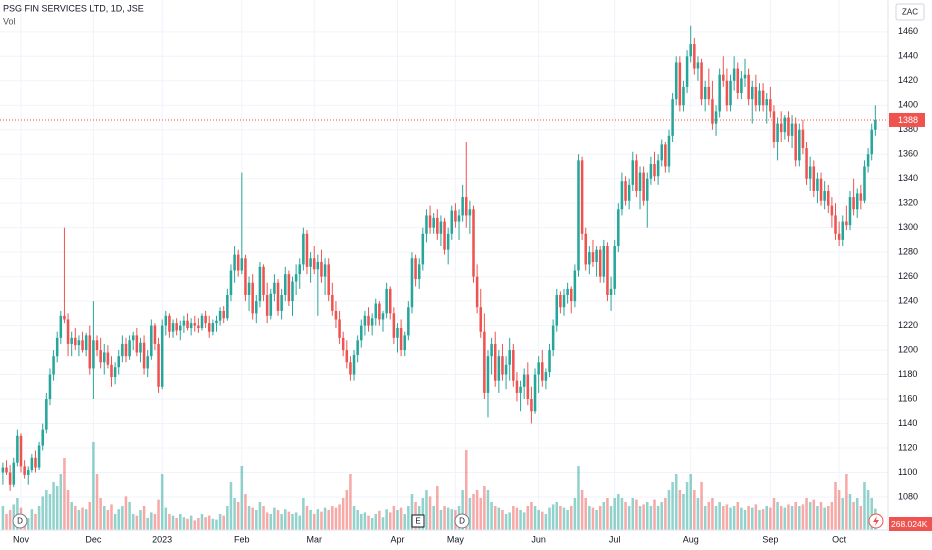  Describe the element at coordinates (615, 539) in the screenshot. I see `x-tick-label: Jul` at that location.